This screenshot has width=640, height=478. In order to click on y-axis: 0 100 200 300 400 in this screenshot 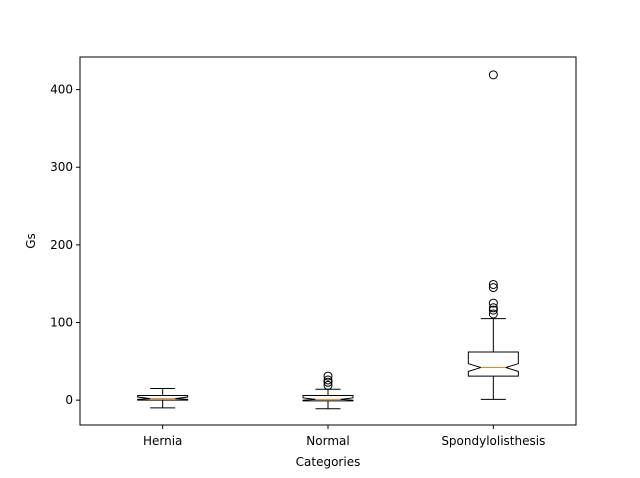, I will do `click(65, 245)`.